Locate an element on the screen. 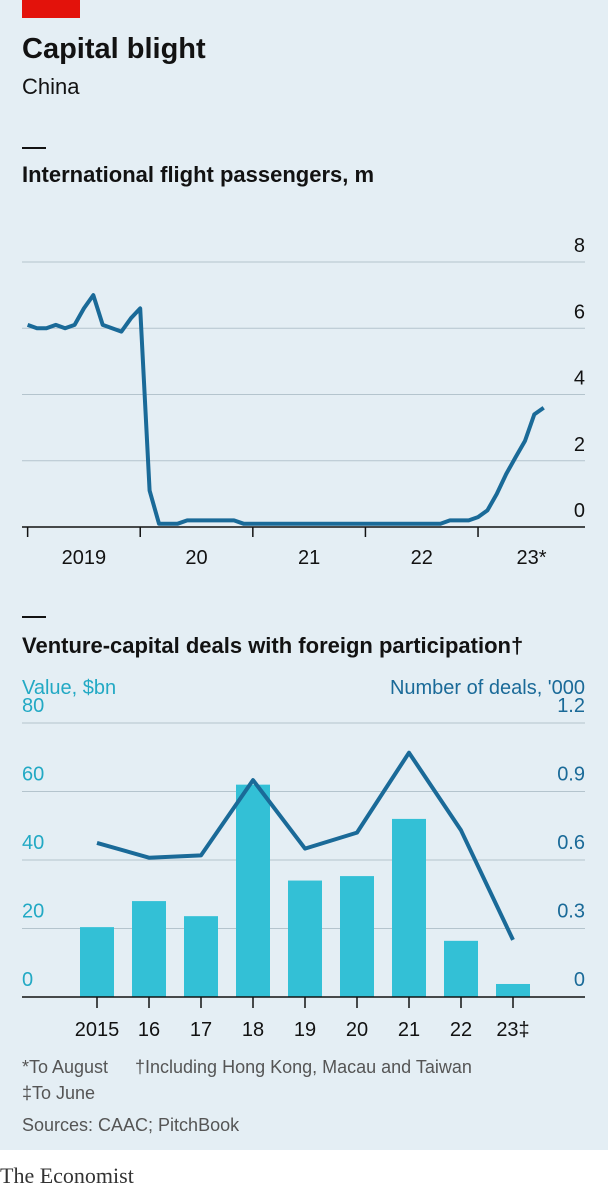  x-tick-label: 19 is located at coordinates (305, 1030).